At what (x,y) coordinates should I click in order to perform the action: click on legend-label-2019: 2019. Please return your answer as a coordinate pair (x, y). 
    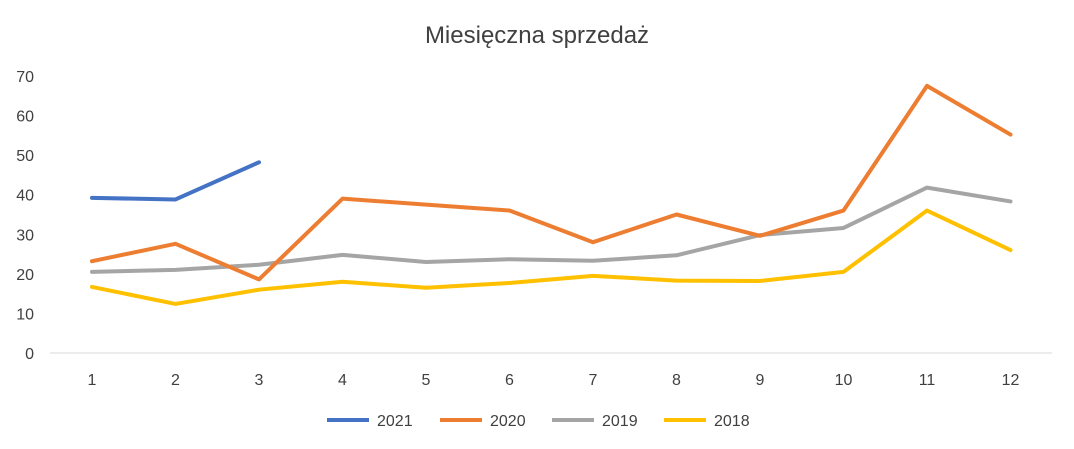
    Looking at the image, I should click on (620, 421).